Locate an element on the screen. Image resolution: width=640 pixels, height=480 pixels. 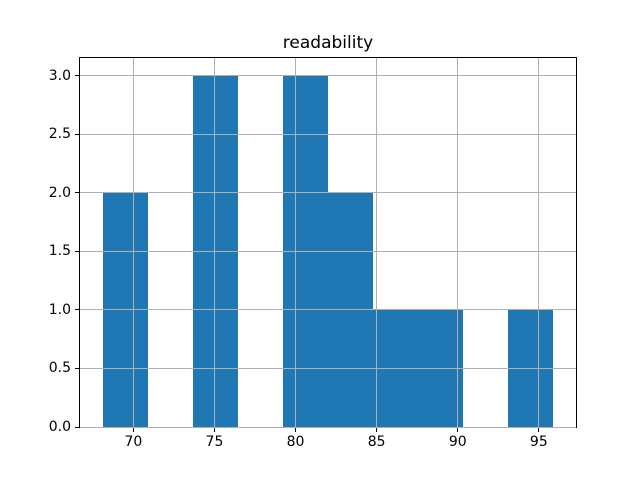
x-tick-label: 80 is located at coordinates (295, 442).